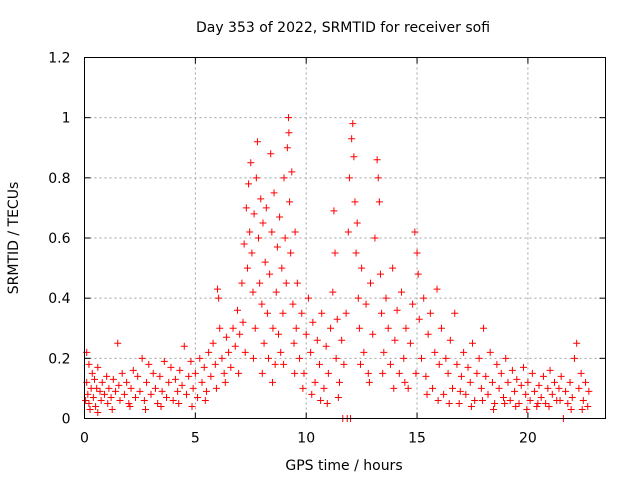  Describe the element at coordinates (59, 179) in the screenshot. I see `y-tick-label: 0.8` at that location.